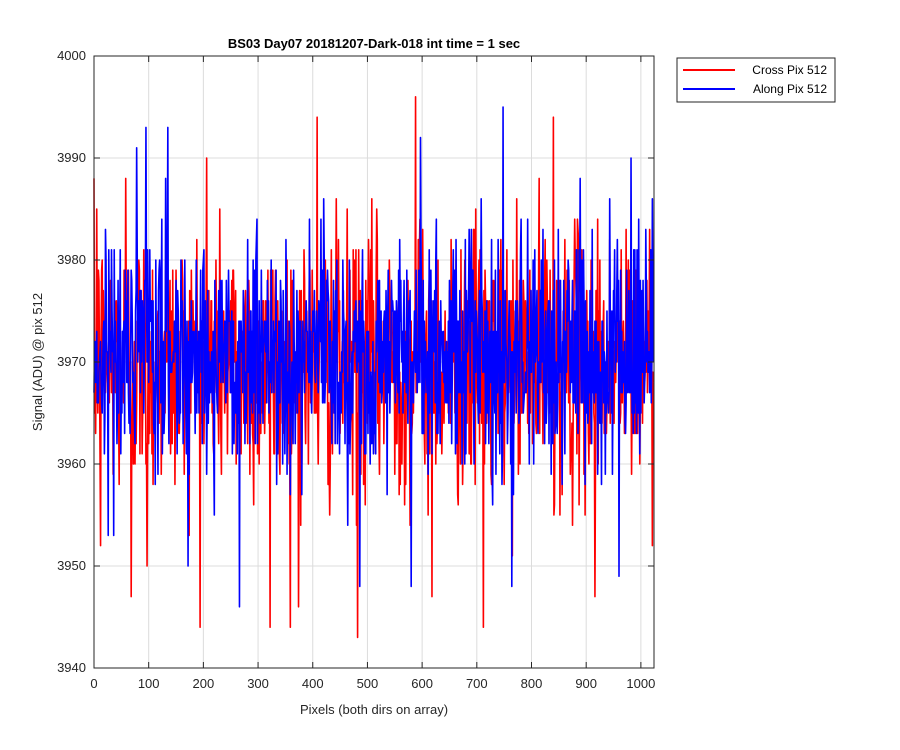 The height and width of the screenshot is (750, 900). Describe the element at coordinates (586, 683) in the screenshot. I see `x-tick-label: 900` at that location.